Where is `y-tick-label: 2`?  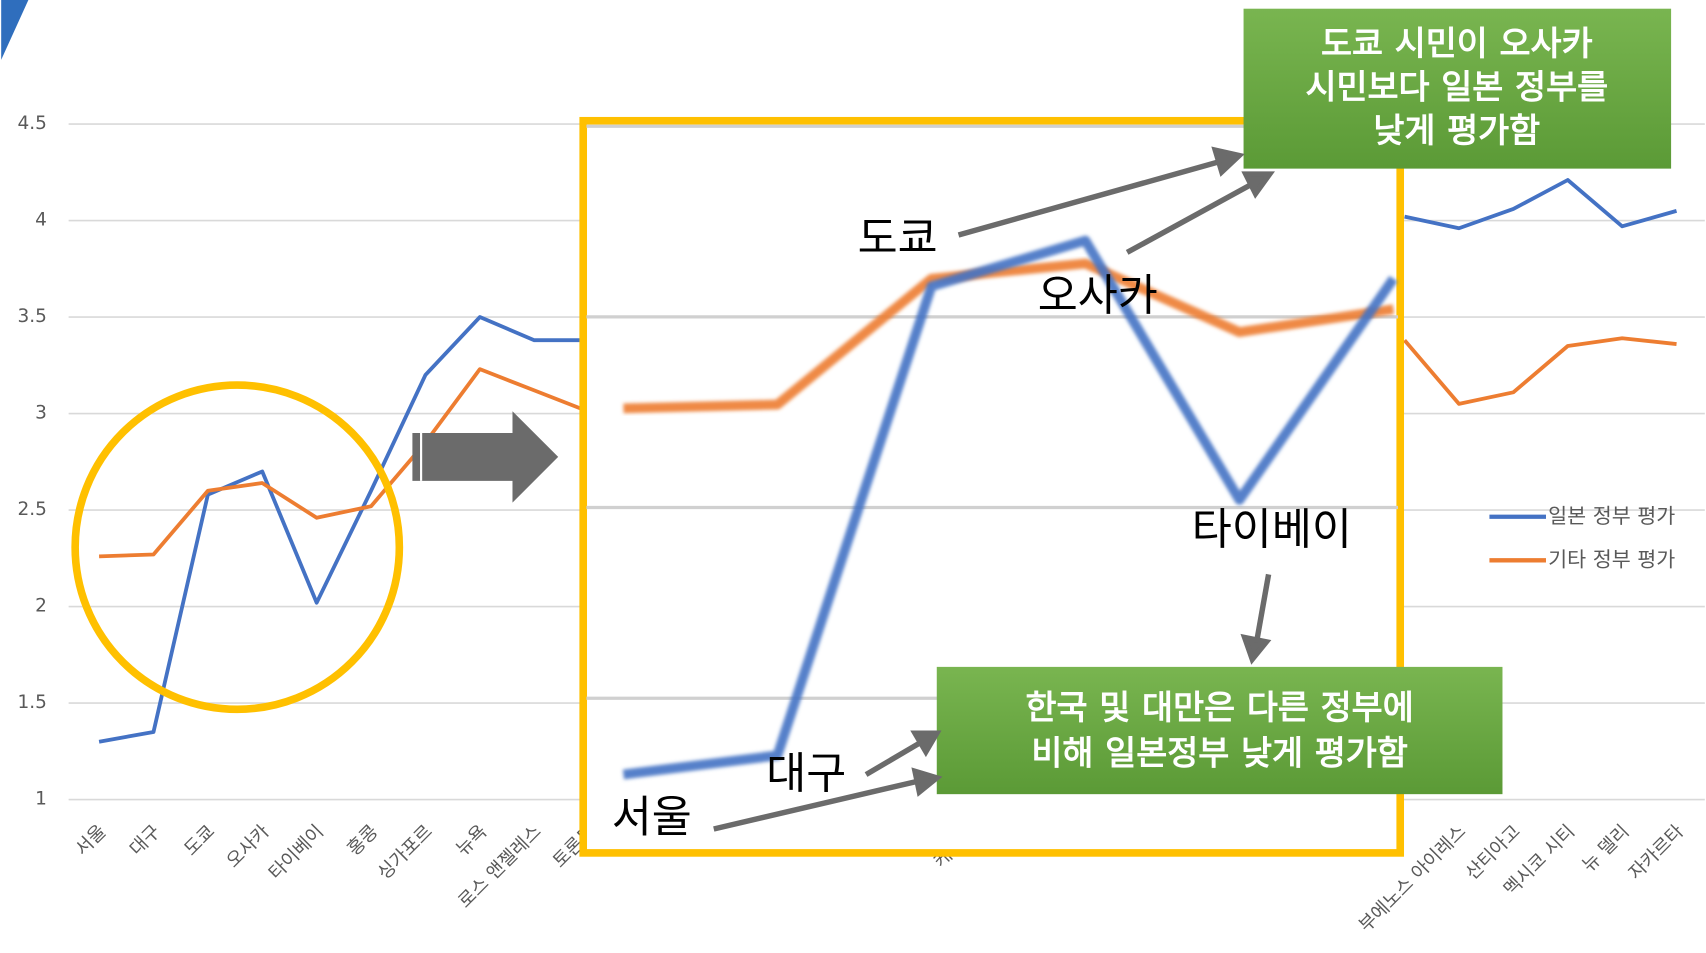
y-tick-label: 2 is located at coordinates (41, 606).